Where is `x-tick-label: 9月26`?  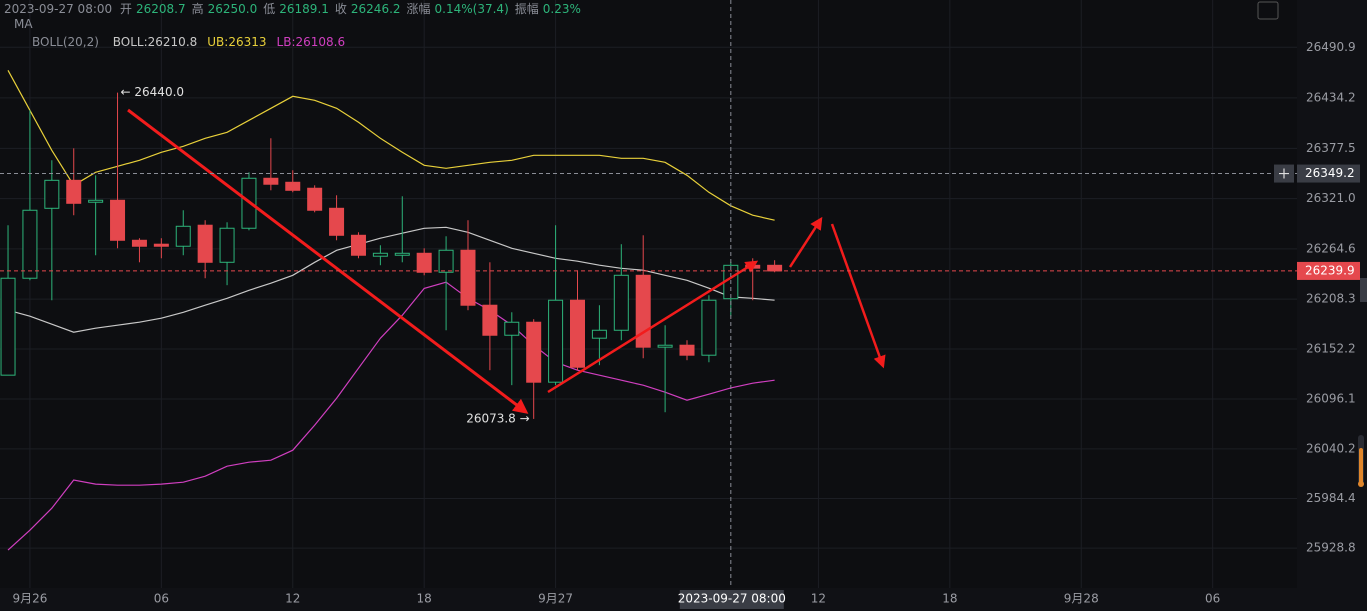 x-tick-label: 9月26 is located at coordinates (29, 599).